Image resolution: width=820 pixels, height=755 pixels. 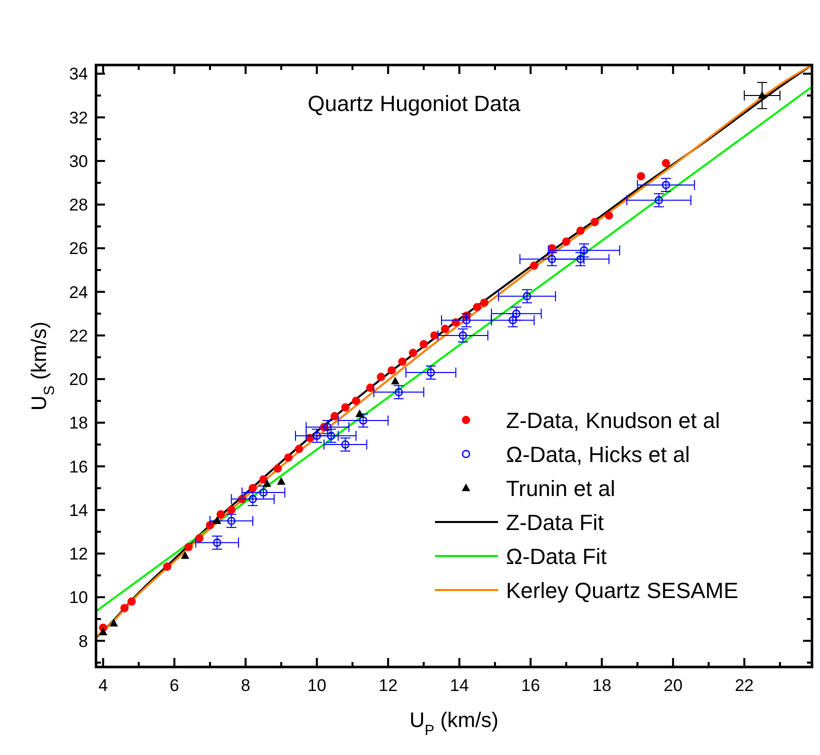 I want to click on legend-label: Ω-Data Fit, so click(x=556, y=556).